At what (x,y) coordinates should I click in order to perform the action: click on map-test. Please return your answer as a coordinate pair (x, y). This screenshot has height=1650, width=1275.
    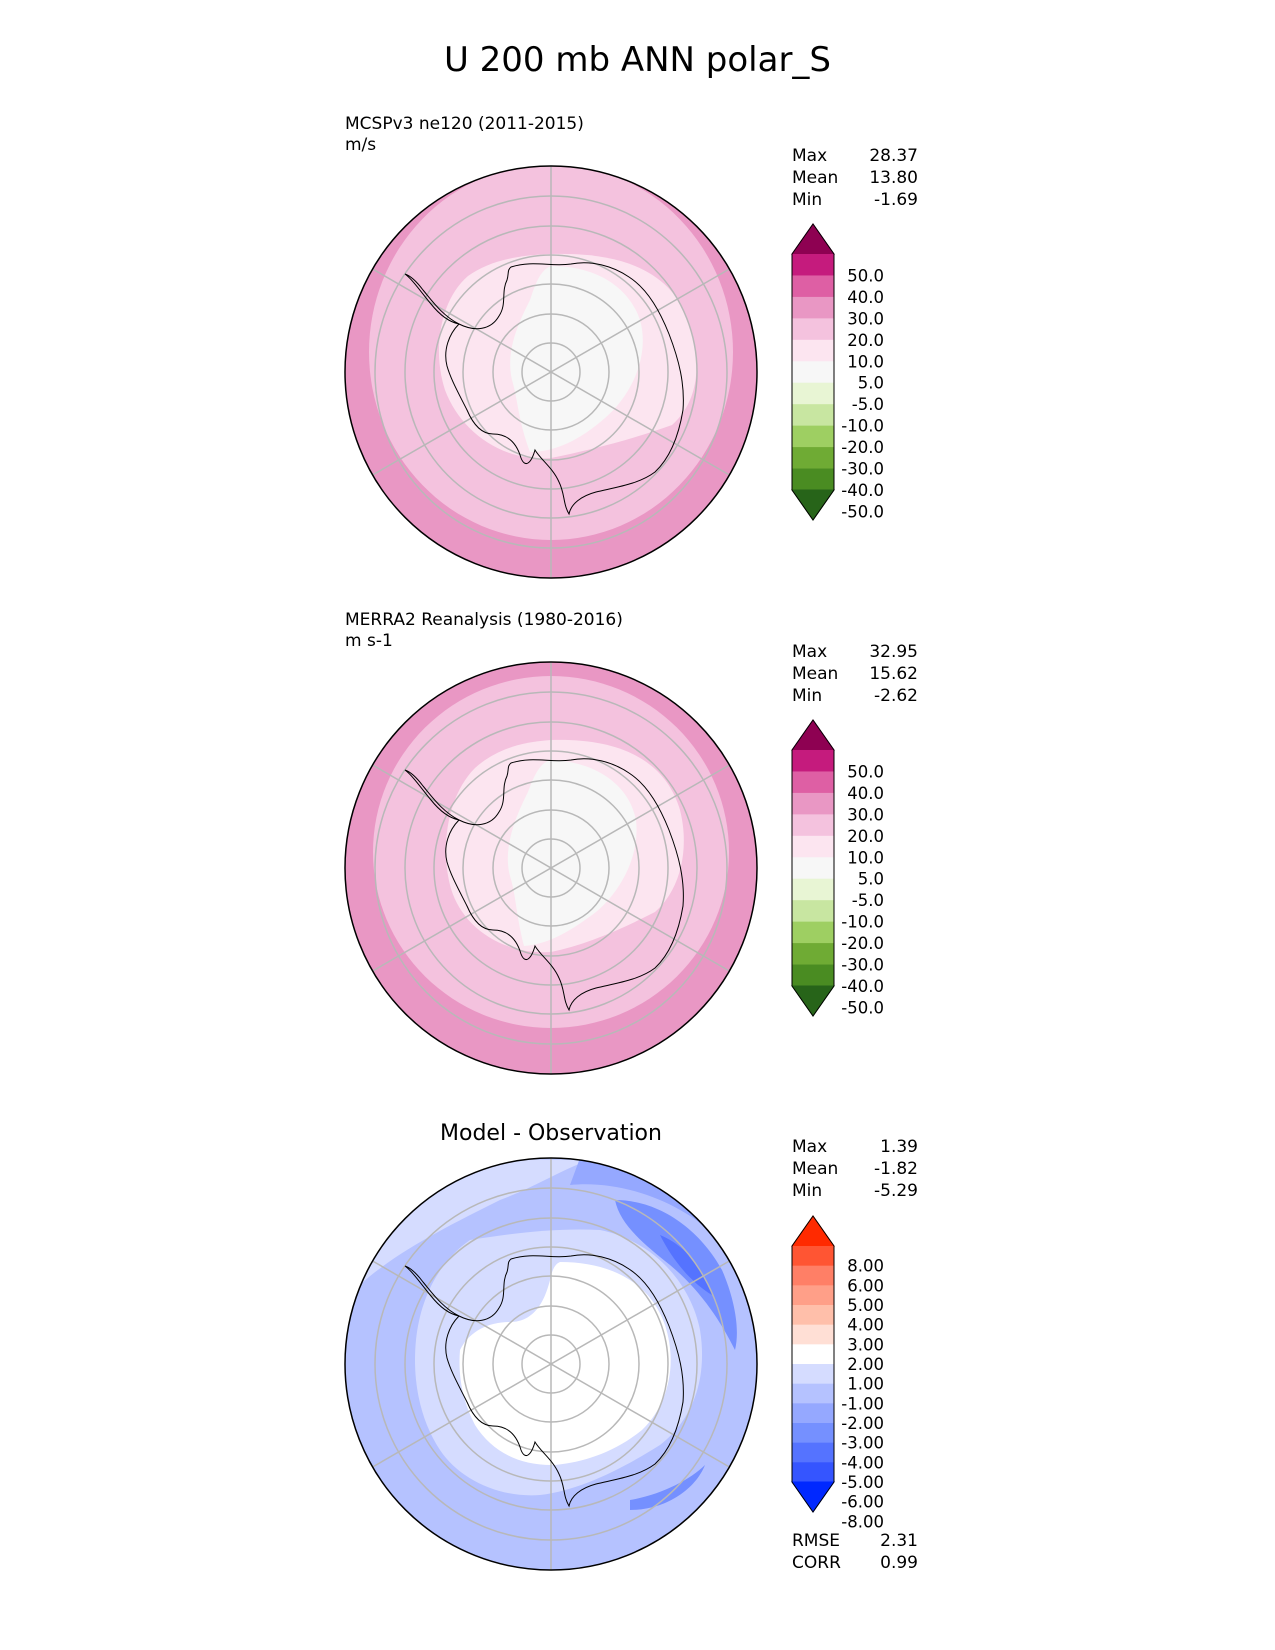
    Looking at the image, I should click on (551, 372).